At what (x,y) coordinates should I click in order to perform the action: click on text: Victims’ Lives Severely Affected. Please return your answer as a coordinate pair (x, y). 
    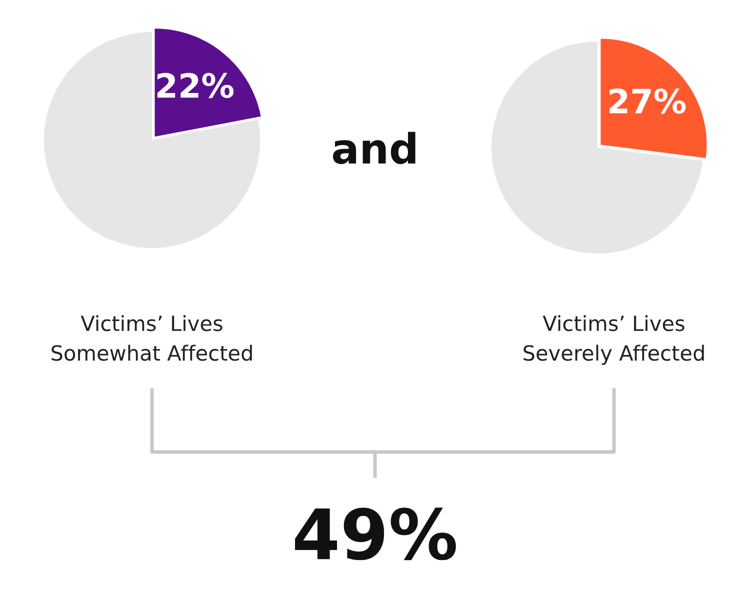
    Looking at the image, I should click on (614, 340).